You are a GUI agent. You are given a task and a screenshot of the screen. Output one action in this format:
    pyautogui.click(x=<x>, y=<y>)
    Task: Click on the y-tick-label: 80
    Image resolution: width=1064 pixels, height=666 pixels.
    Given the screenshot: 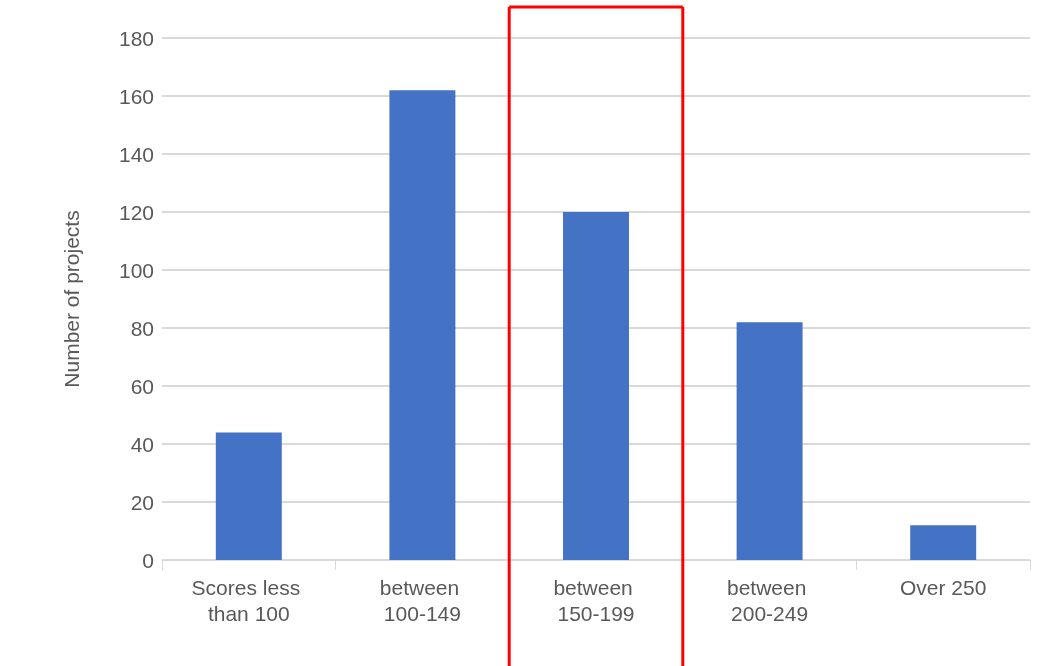 What is the action you would take?
    pyautogui.click(x=142, y=328)
    